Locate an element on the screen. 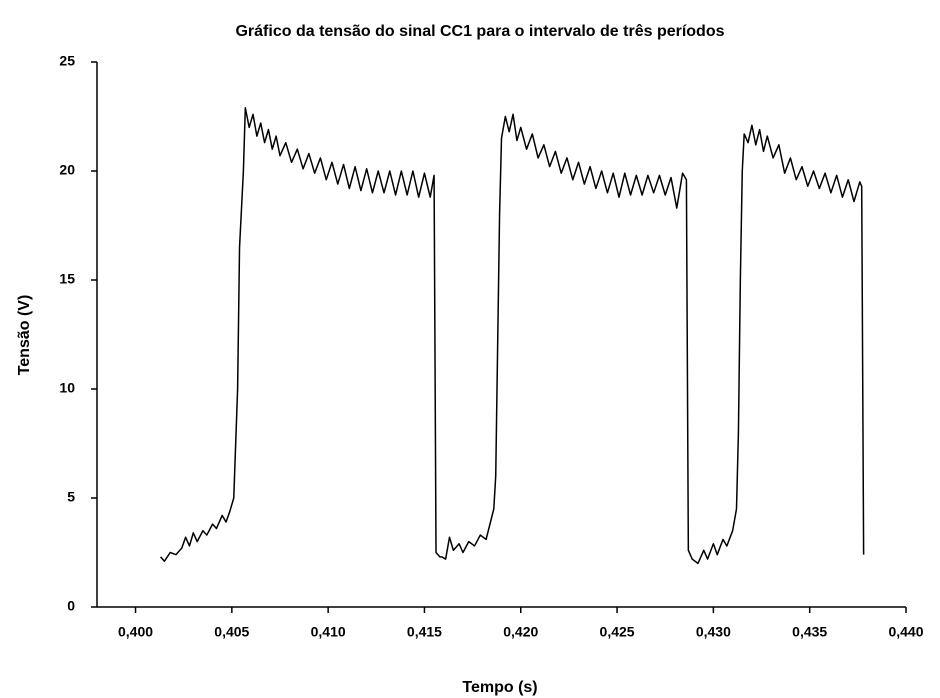  y-tick-label: 15 is located at coordinates (67, 279).